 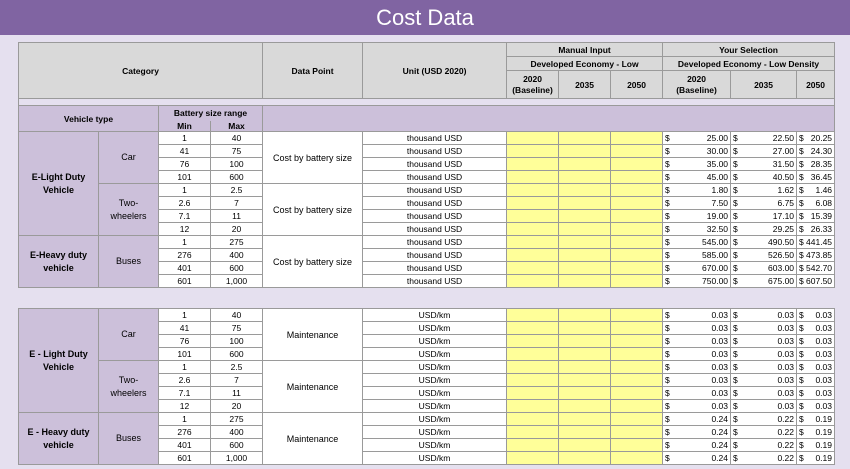 I want to click on selection-2050-cell: $607.50, so click(x=816, y=281).